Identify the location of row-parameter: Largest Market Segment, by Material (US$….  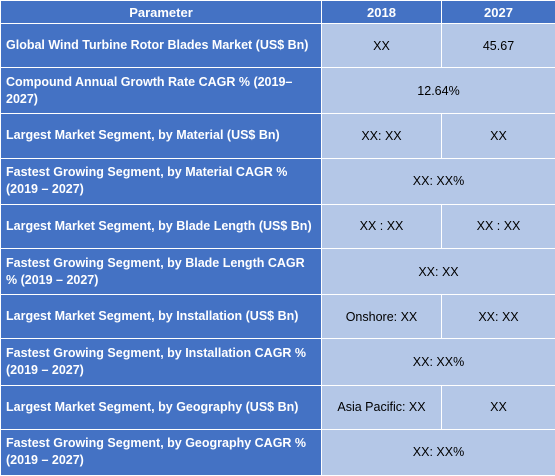
(161, 136).